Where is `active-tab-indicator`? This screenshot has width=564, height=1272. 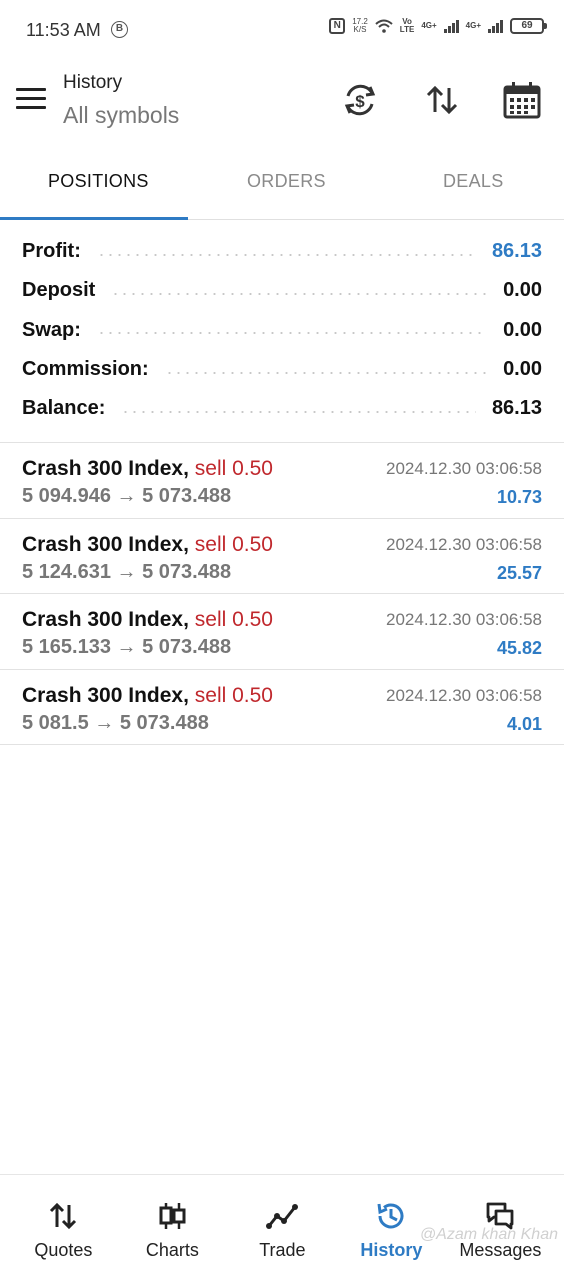
active-tab-indicator is located at coordinates (94, 218).